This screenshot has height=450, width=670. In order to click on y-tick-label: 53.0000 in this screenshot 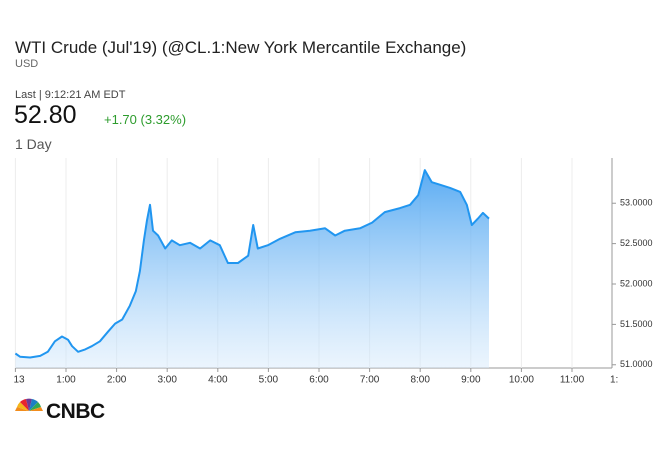, I will do `click(636, 203)`.